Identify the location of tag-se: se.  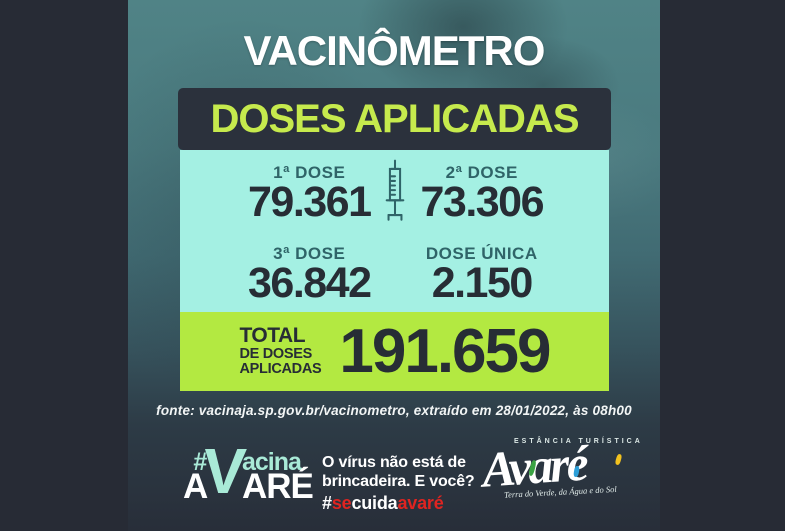
(341, 502).